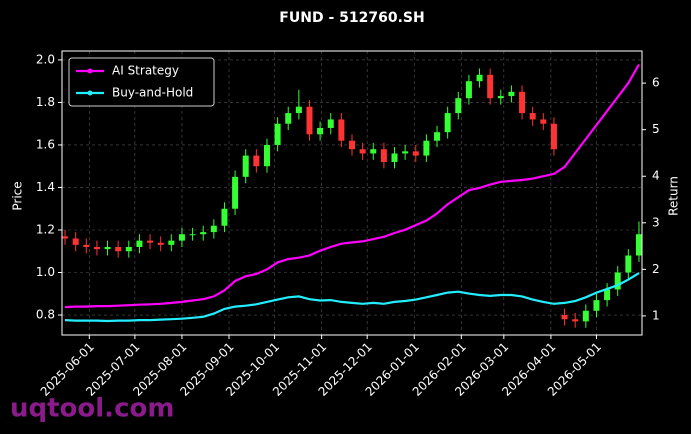  What do you see at coordinates (656, 83) in the screenshot?
I see `y2-tick-label: 6` at bounding box center [656, 83].